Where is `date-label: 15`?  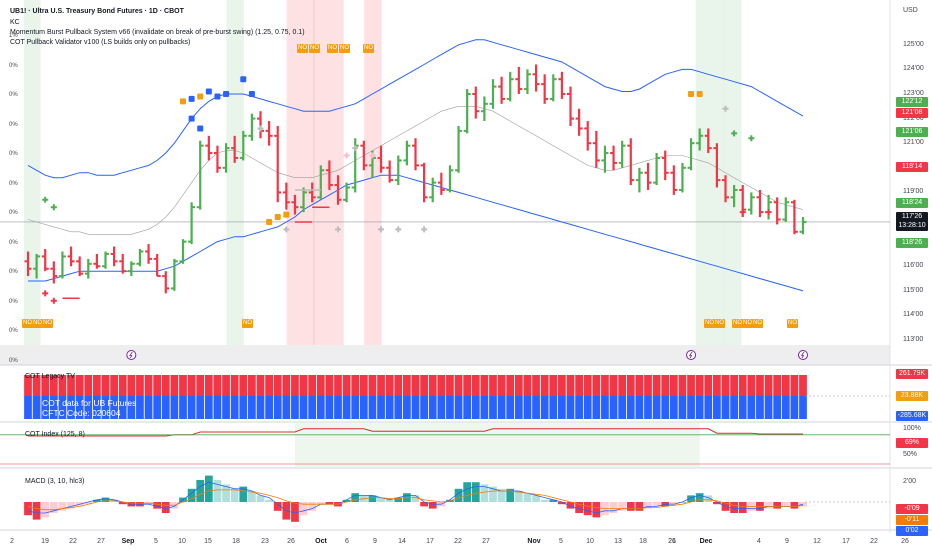 date-label: 15 is located at coordinates (208, 541).